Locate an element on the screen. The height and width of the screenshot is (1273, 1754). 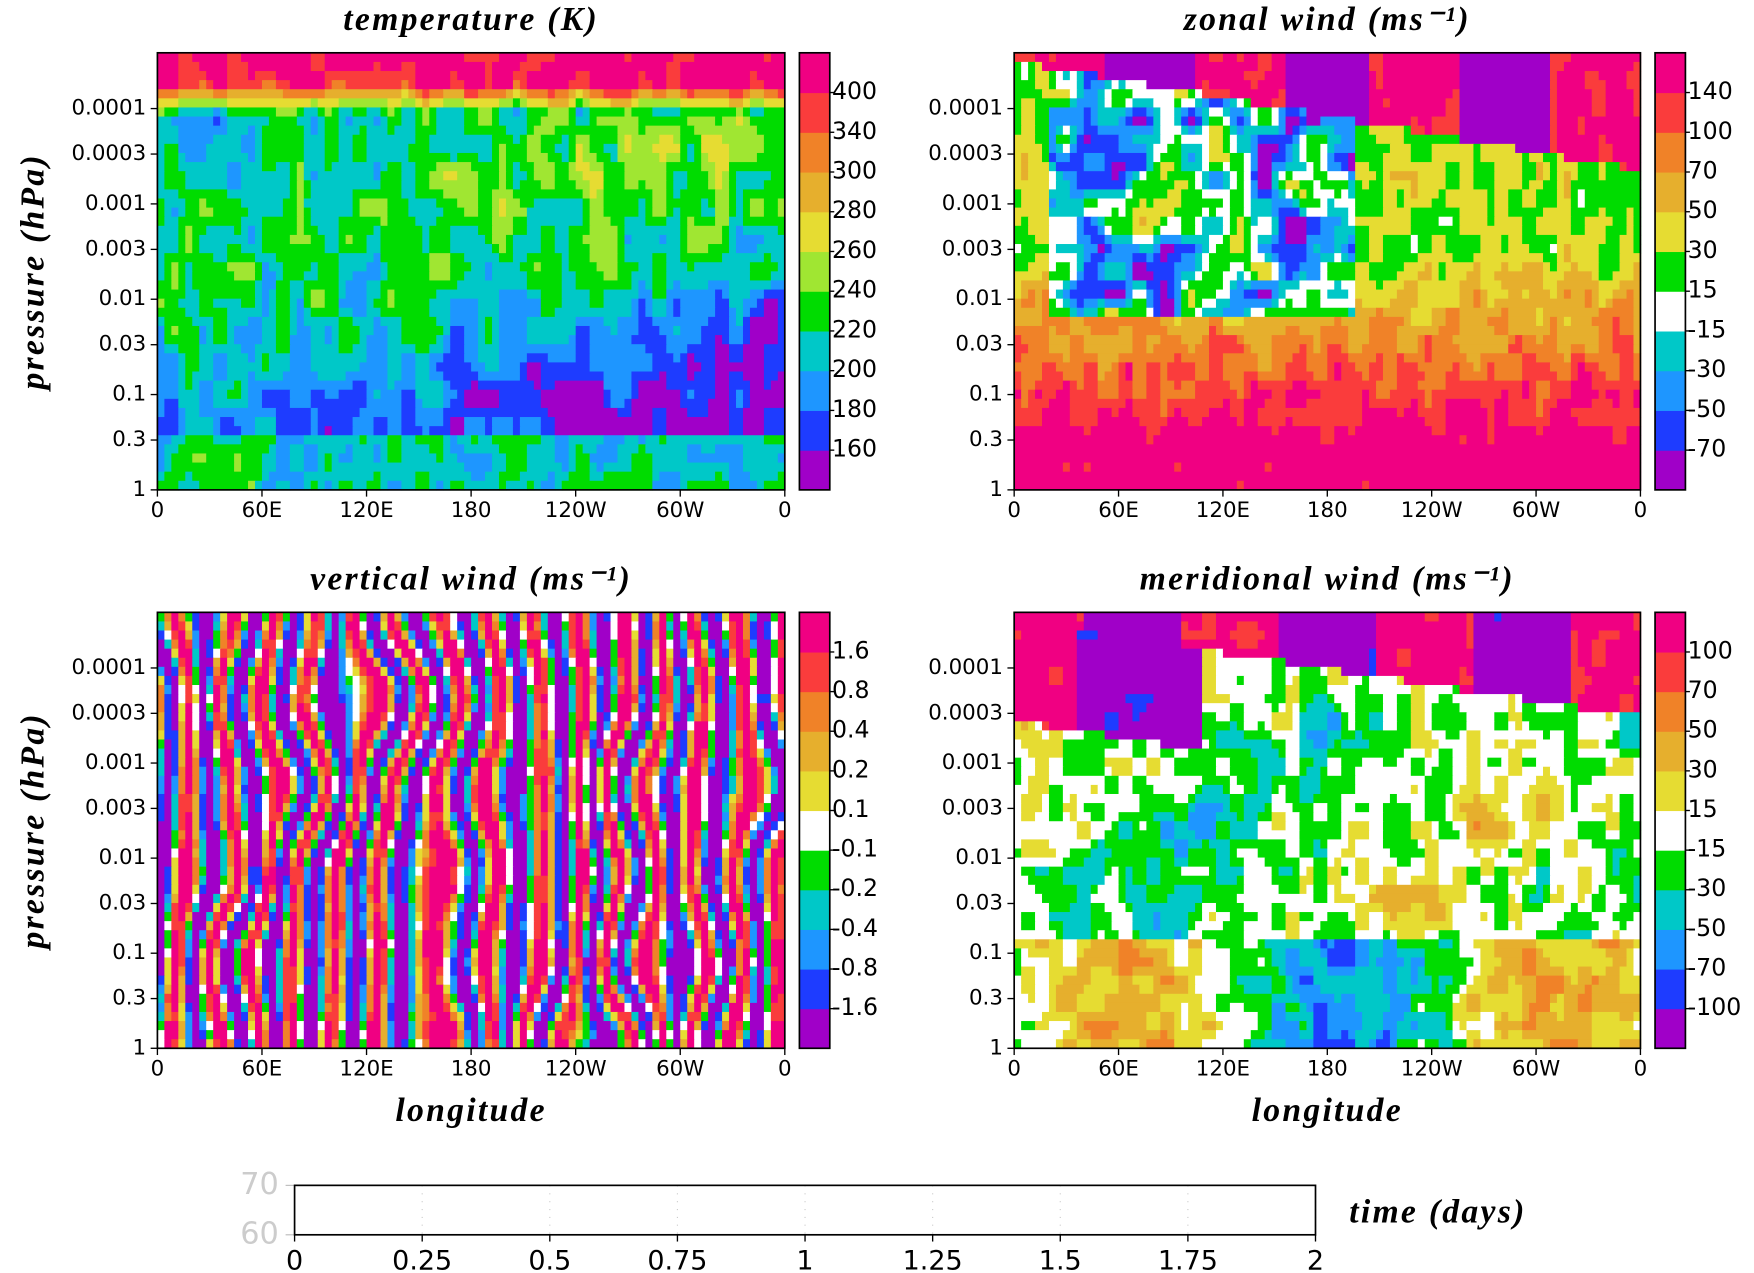
colorbar-frame is located at coordinates (1670, 271).